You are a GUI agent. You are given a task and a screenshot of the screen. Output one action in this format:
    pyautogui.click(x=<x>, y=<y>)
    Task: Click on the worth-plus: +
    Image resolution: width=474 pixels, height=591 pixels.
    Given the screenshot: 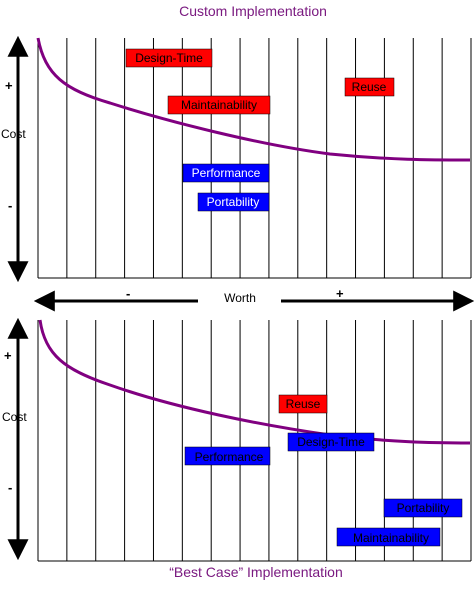 What is the action you would take?
    pyautogui.click(x=340, y=293)
    